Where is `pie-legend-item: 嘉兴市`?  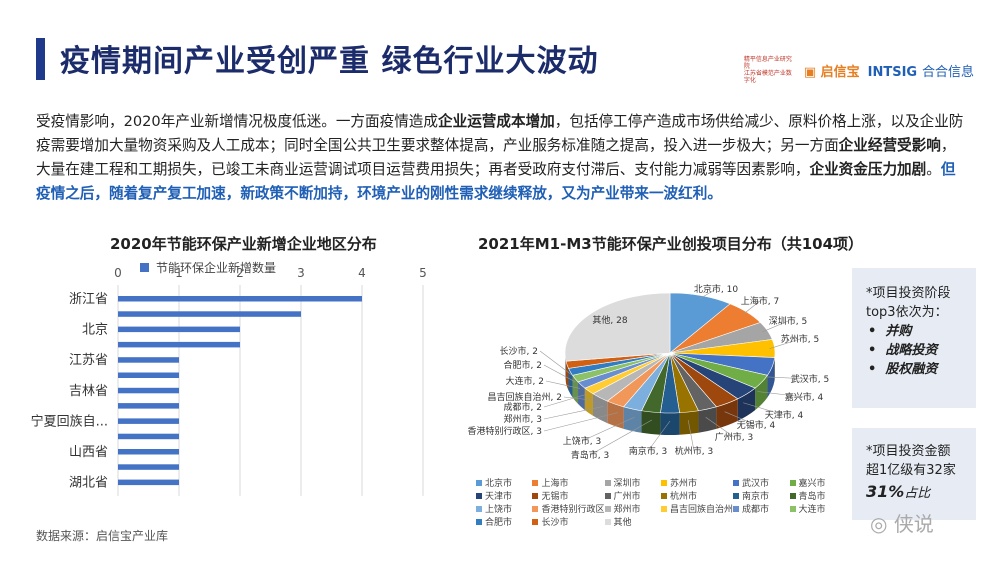
pie-legend-item: 嘉兴市 is located at coordinates (818, 484).